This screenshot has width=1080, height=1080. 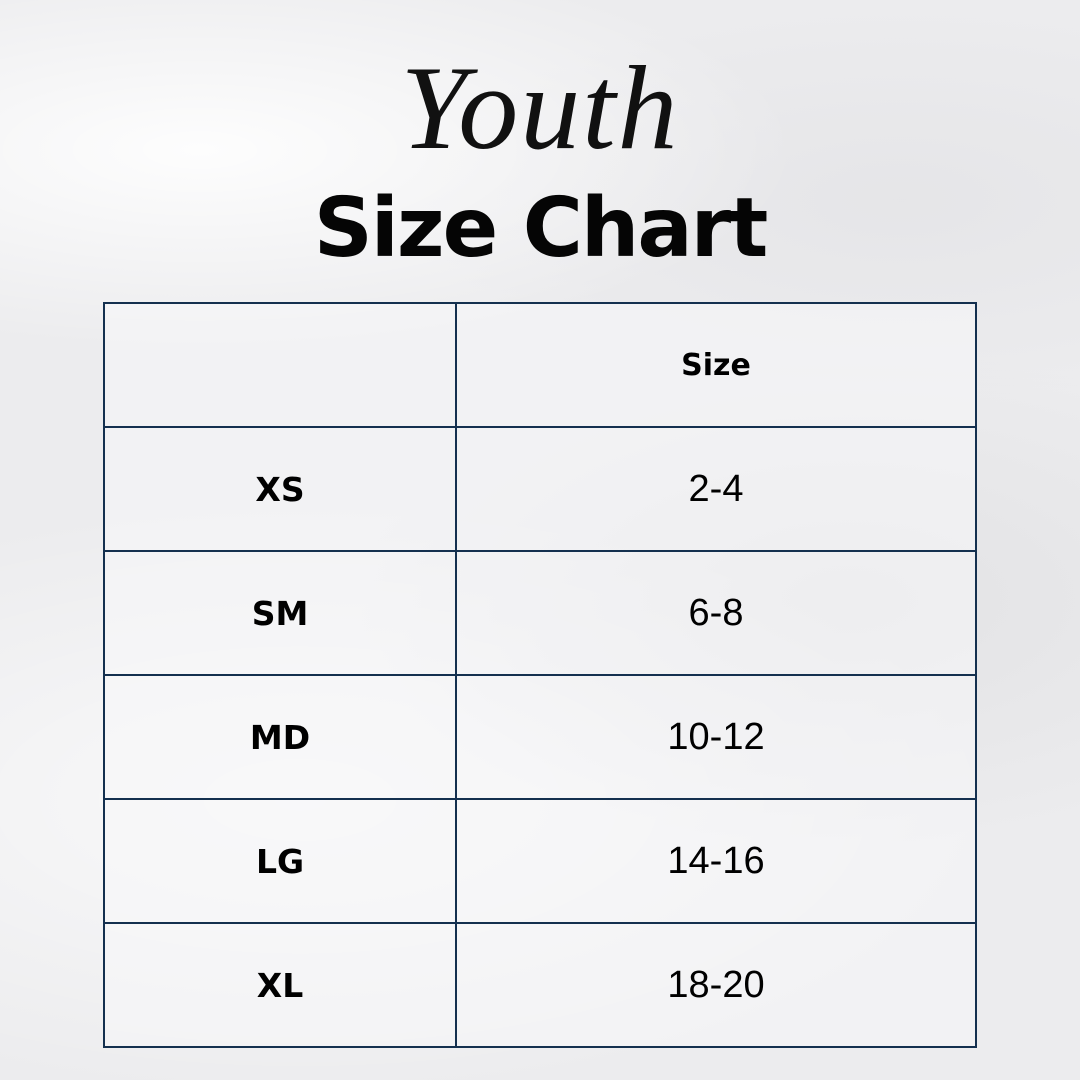 I want to click on table-row: LG 14-16, so click(x=540, y=861).